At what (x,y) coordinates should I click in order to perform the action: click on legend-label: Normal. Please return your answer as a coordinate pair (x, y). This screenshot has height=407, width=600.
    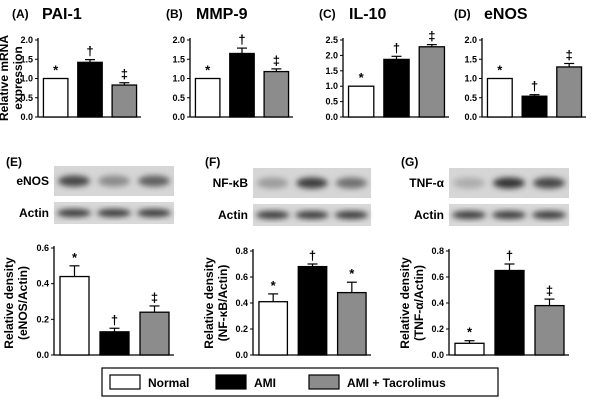
    Looking at the image, I should click on (168, 383).